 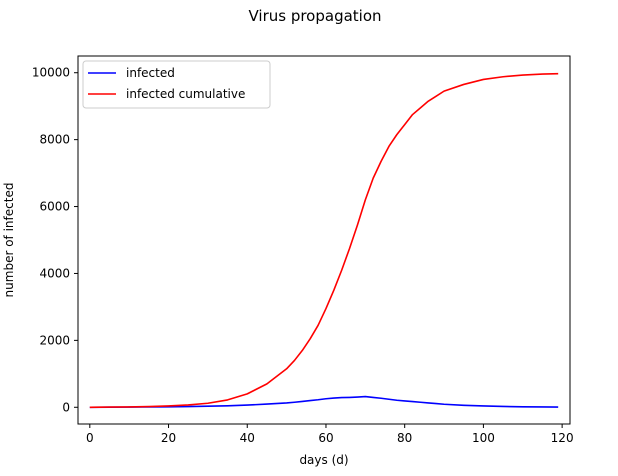 What do you see at coordinates (55, 240) in the screenshot?
I see `y-axis: 0 2000 4000 6000 8000 10000` at bounding box center [55, 240].